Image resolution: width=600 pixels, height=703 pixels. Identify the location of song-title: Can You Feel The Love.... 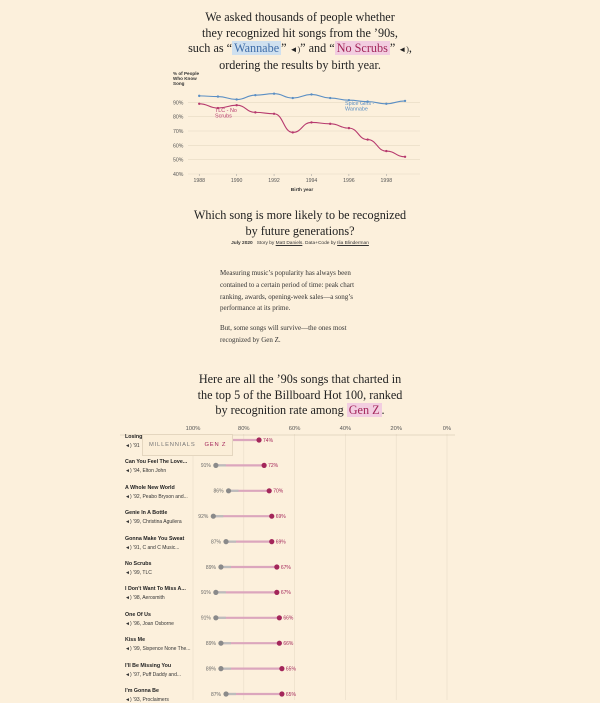
(156, 462).